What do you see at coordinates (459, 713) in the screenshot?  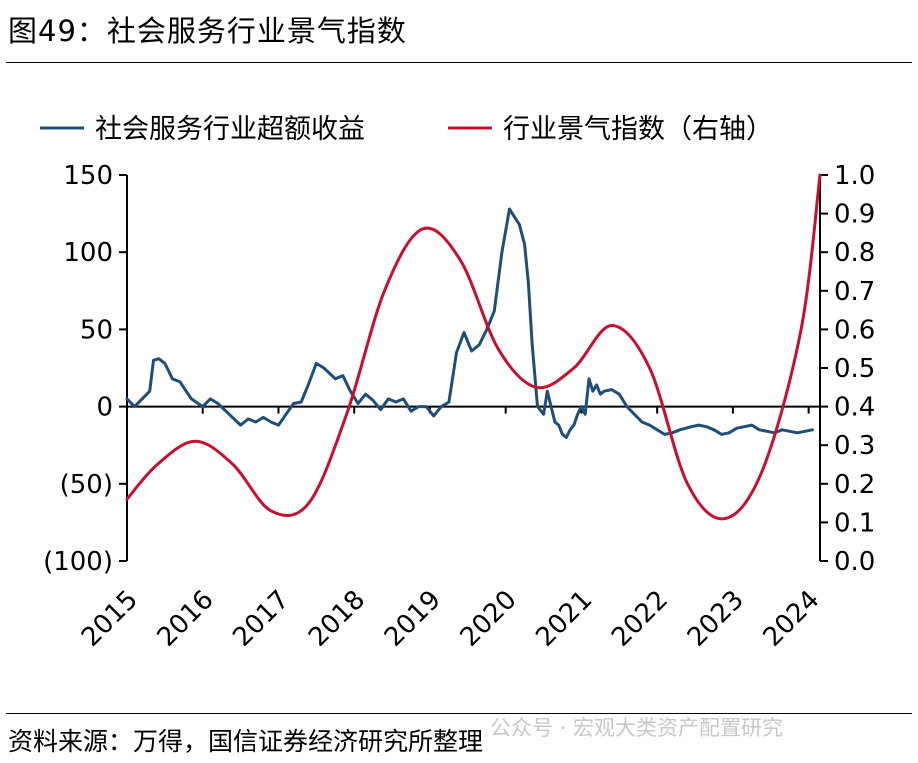 I see `footer-rule` at bounding box center [459, 713].